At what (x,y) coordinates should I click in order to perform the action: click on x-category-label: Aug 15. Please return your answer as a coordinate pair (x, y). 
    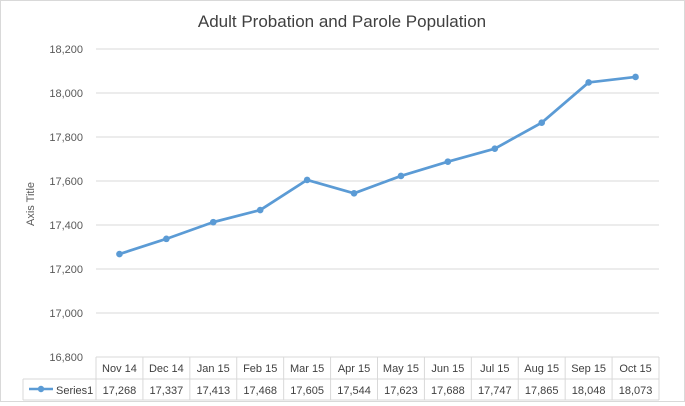
    Looking at the image, I should click on (541, 369).